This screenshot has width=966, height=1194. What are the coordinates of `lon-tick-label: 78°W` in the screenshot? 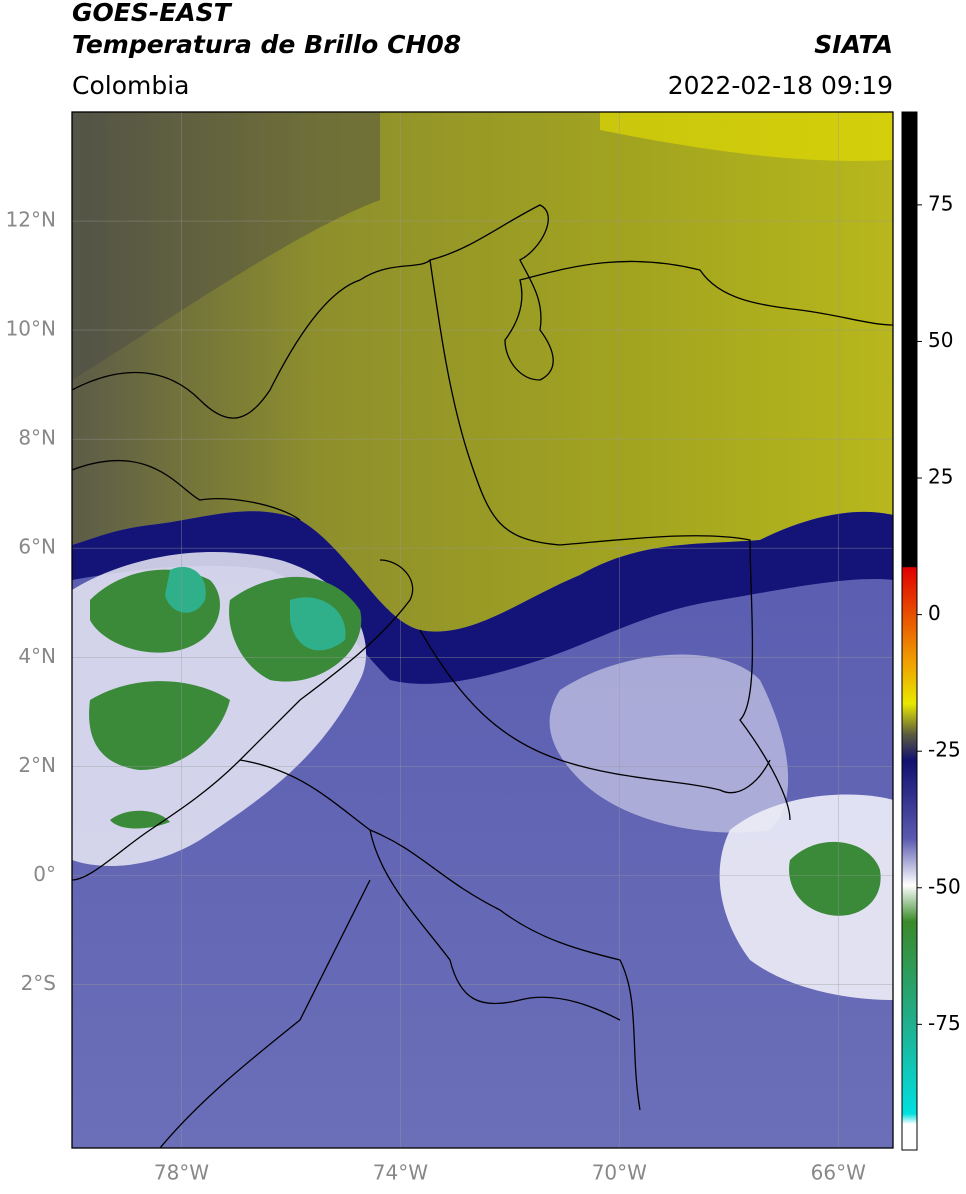 It's located at (181, 1173).